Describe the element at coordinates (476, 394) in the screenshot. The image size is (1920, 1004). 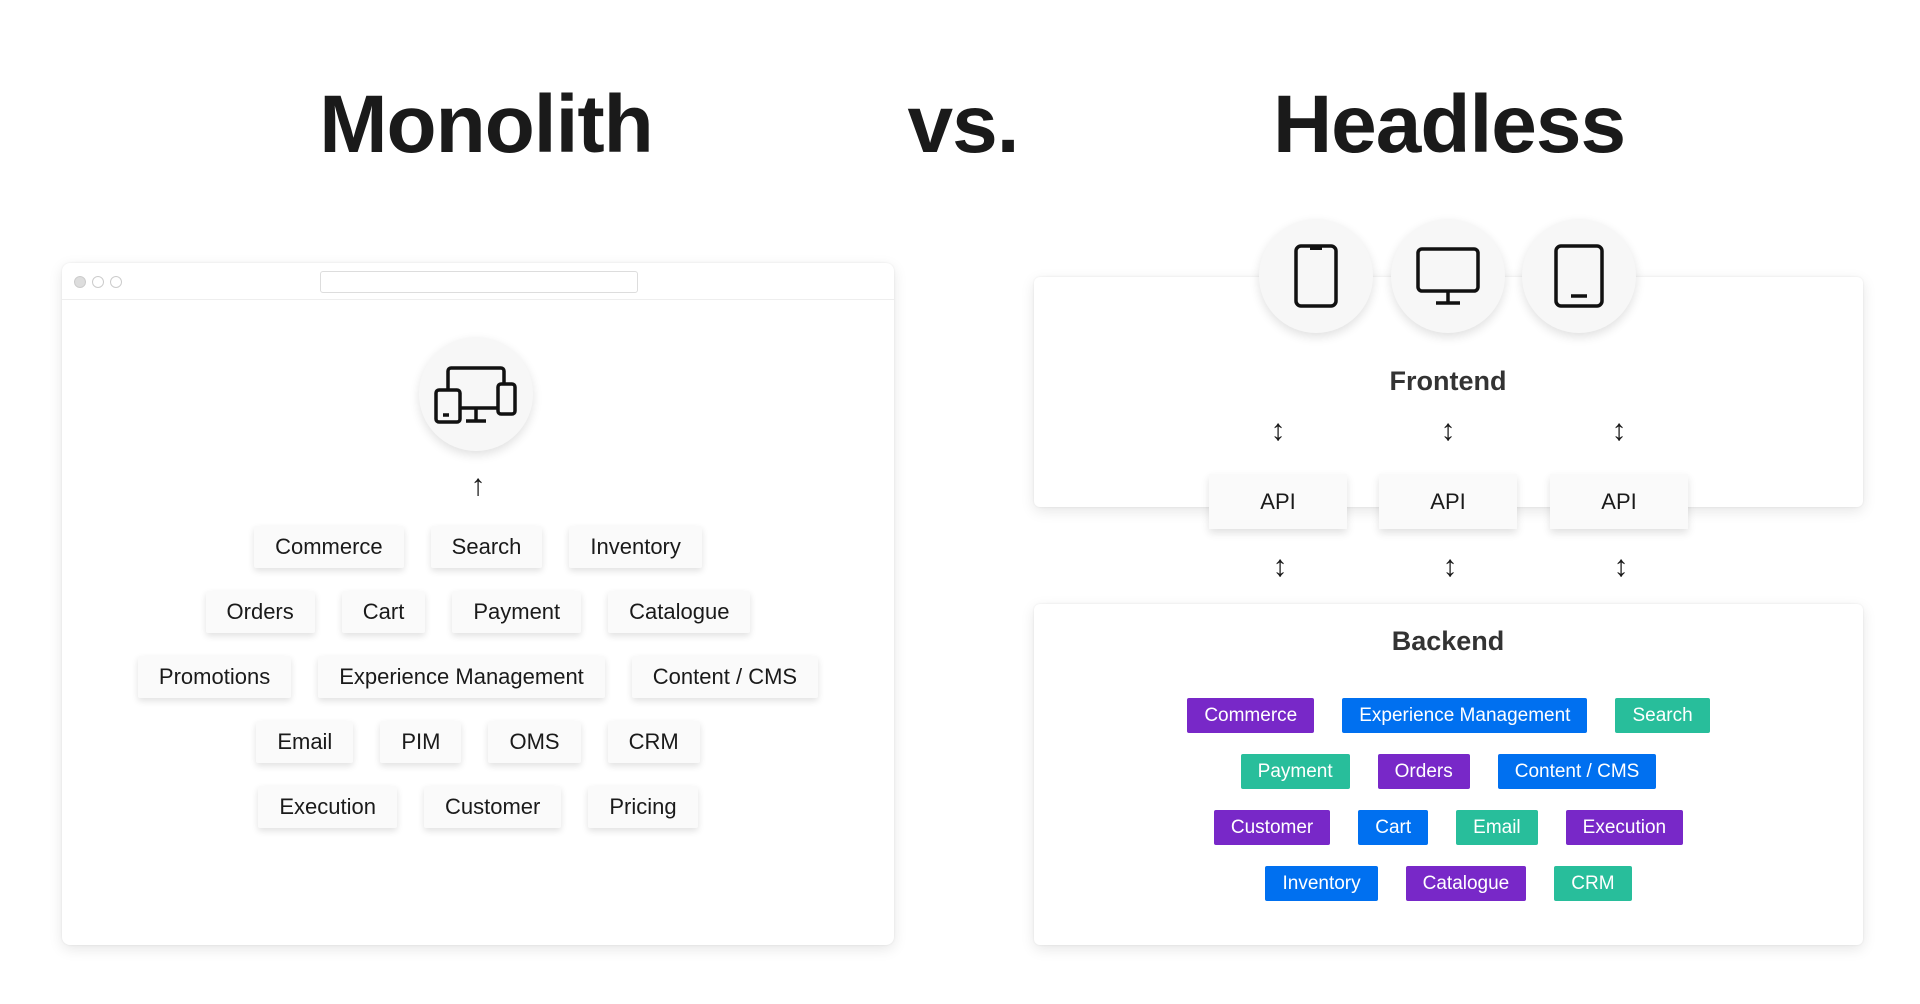
I see `multi-device-icon` at that location.